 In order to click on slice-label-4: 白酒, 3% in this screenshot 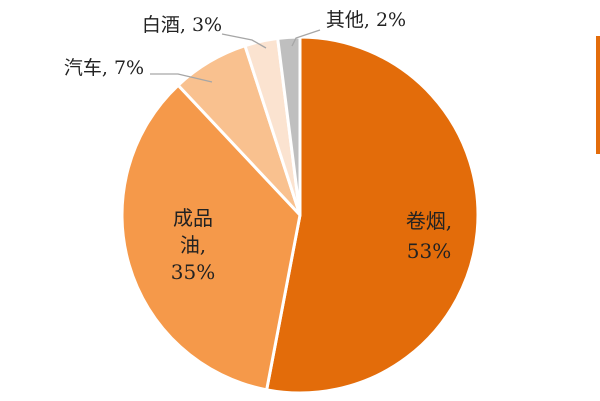, I will do `click(182, 25)`.